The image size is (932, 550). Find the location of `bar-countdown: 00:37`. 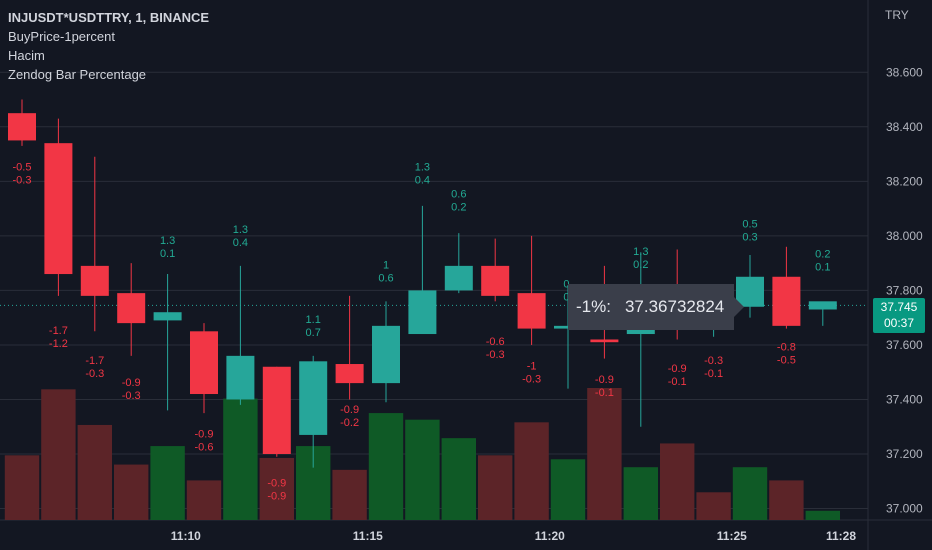

bar-countdown: 00:37 is located at coordinates (899, 323).